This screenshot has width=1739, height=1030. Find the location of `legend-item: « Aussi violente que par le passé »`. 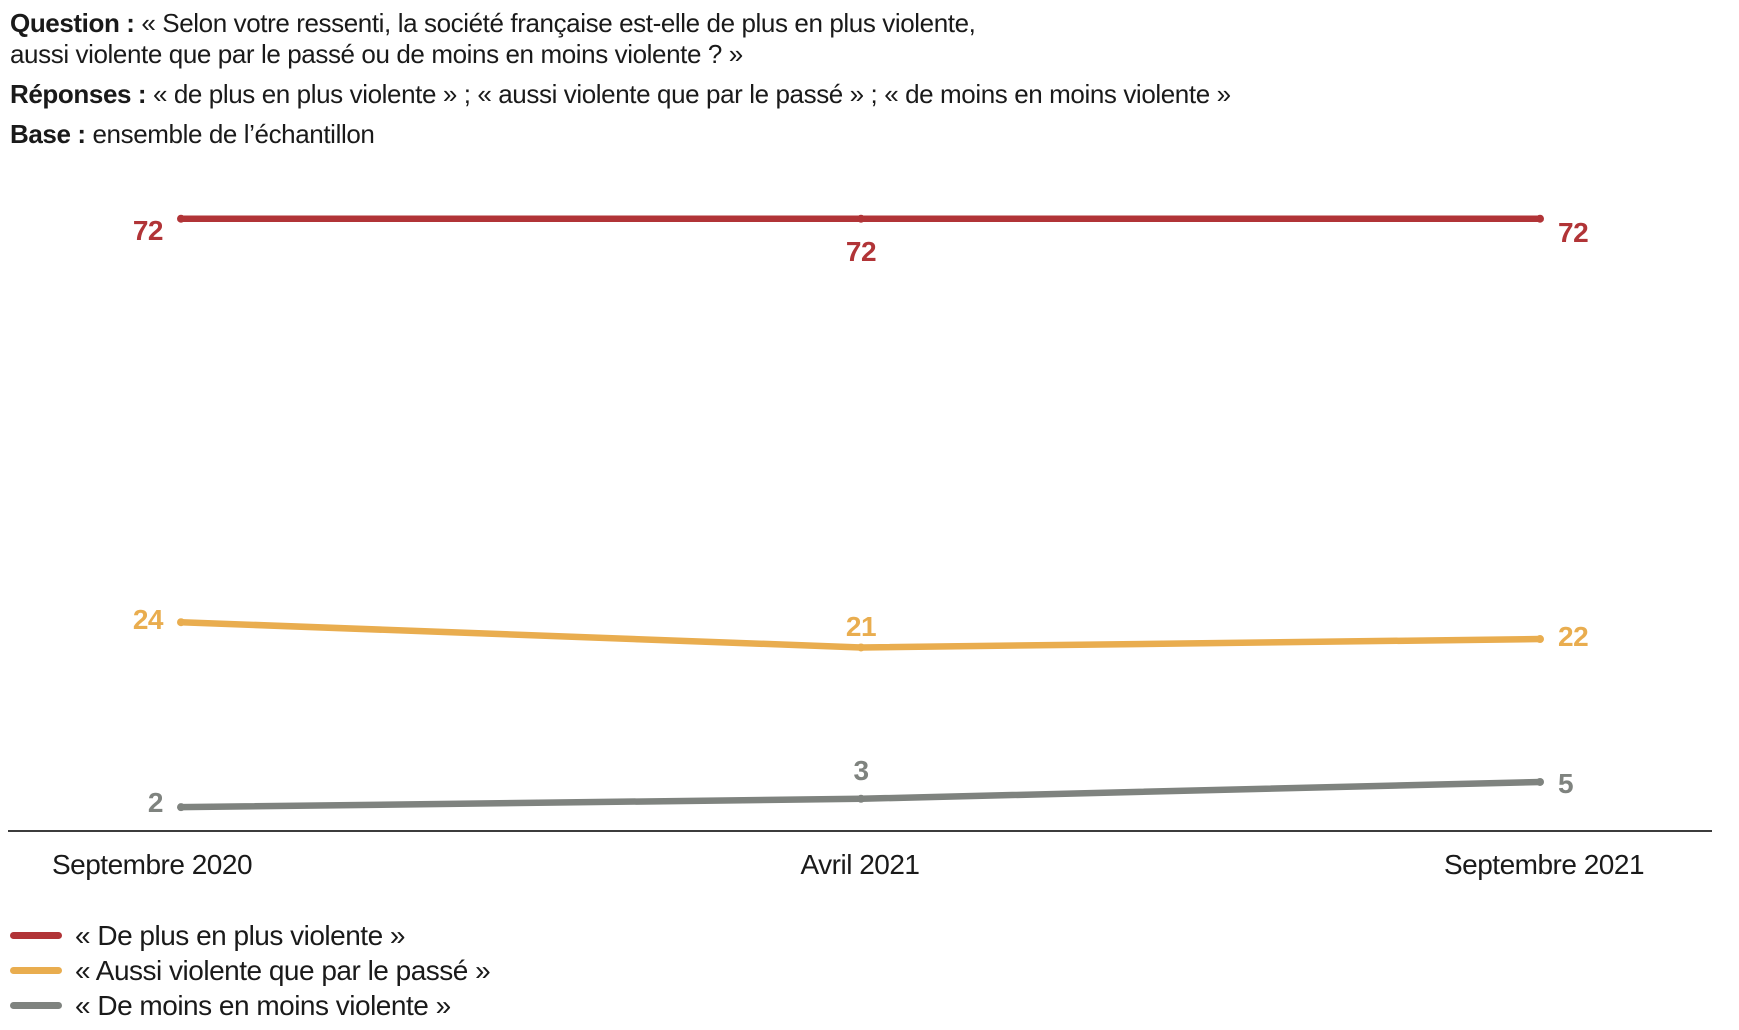

legend-item: « Aussi violente que par le passé » is located at coordinates (250, 970).